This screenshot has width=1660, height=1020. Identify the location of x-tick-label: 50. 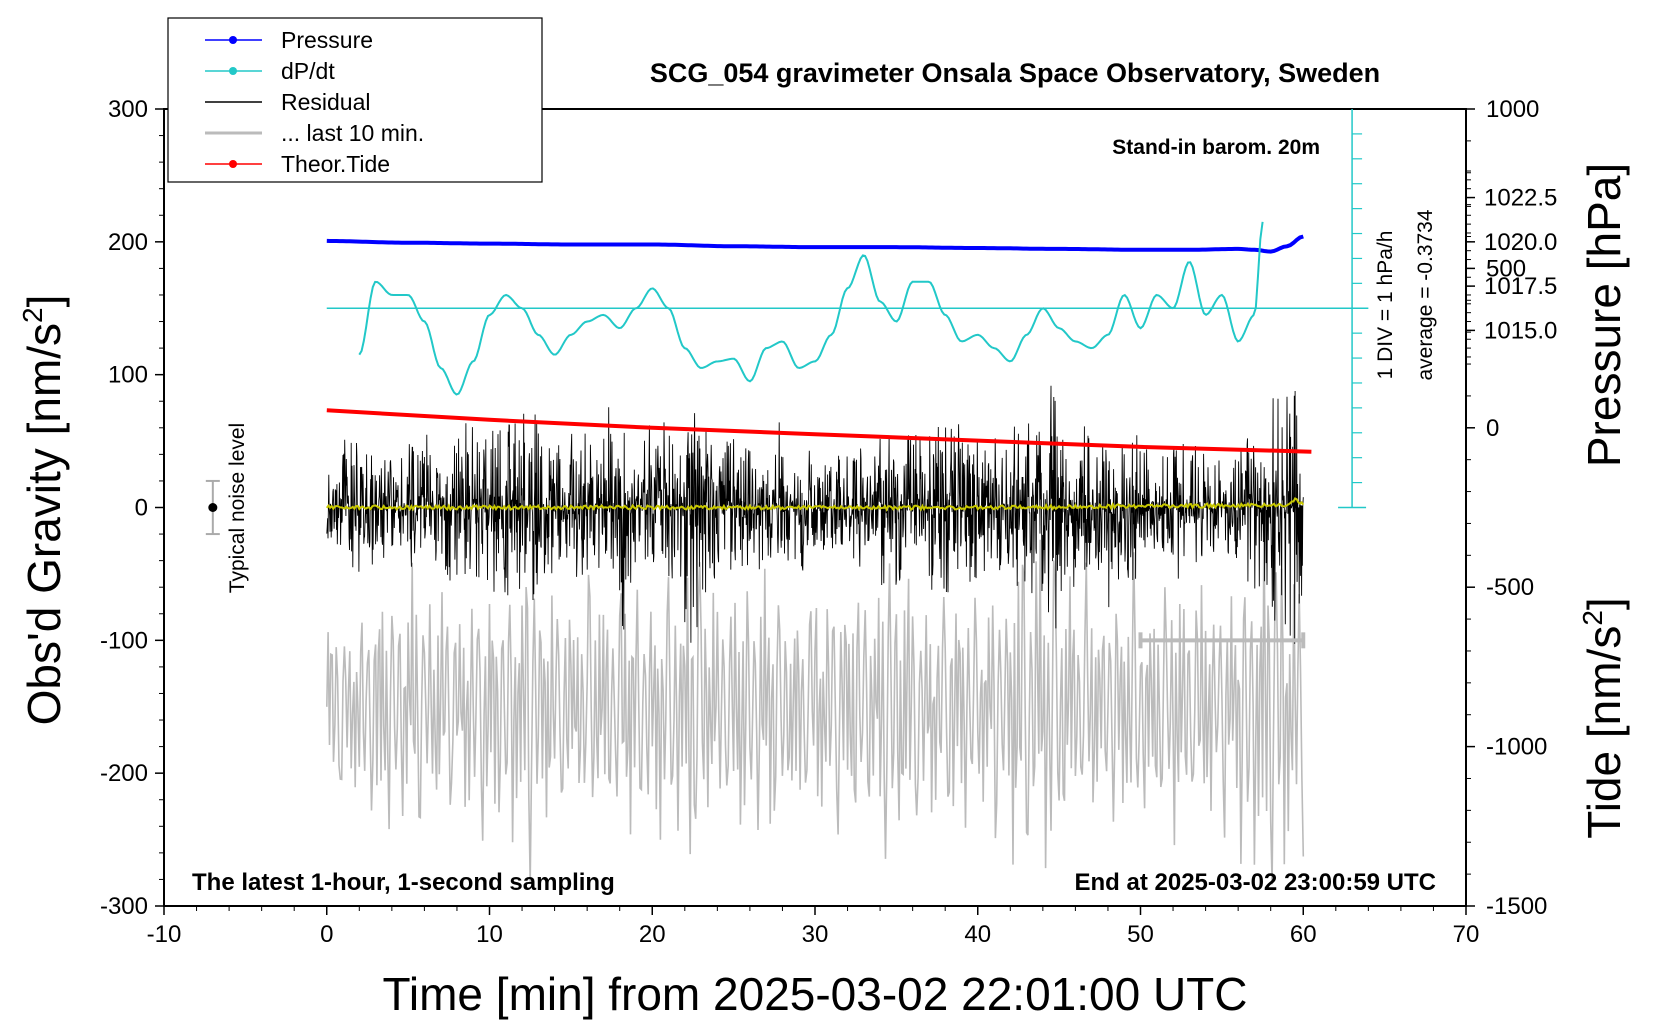
(1140, 934).